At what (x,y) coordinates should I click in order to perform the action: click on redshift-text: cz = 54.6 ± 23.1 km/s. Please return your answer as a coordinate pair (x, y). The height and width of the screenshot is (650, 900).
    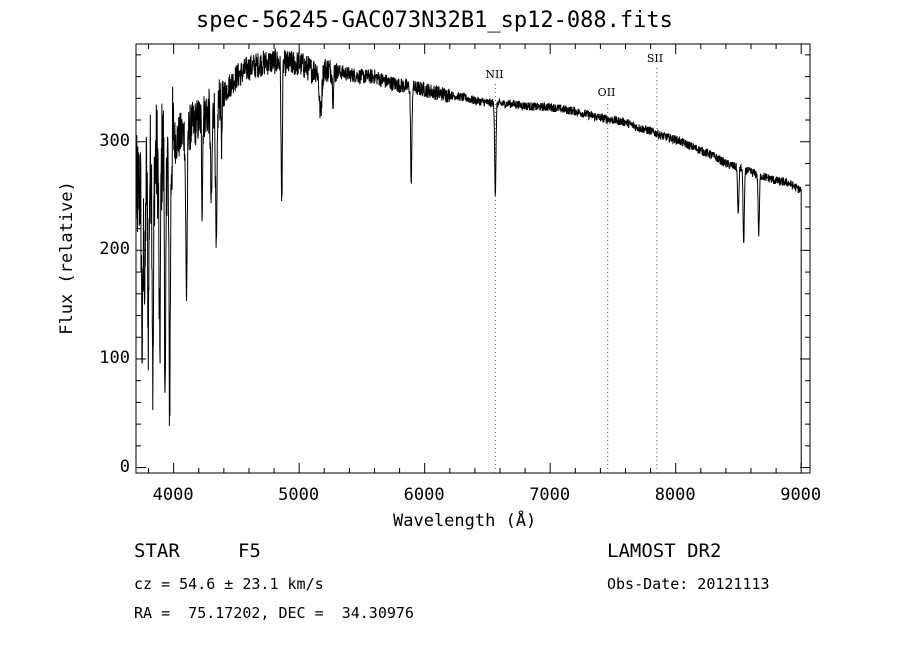
    Looking at the image, I should click on (229, 584).